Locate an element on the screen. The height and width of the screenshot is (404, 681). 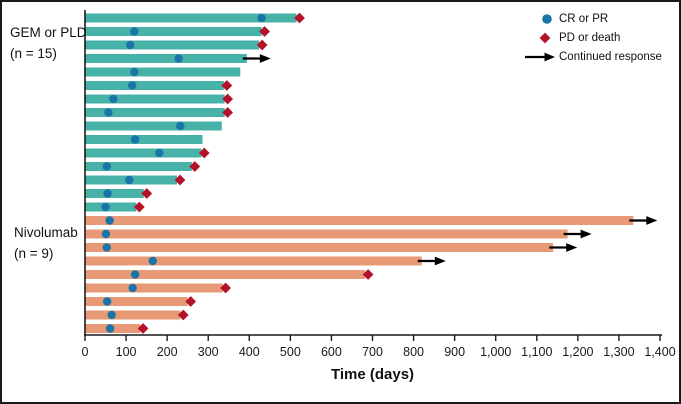
pd-death-diamond-icon is located at coordinates (545, 37).